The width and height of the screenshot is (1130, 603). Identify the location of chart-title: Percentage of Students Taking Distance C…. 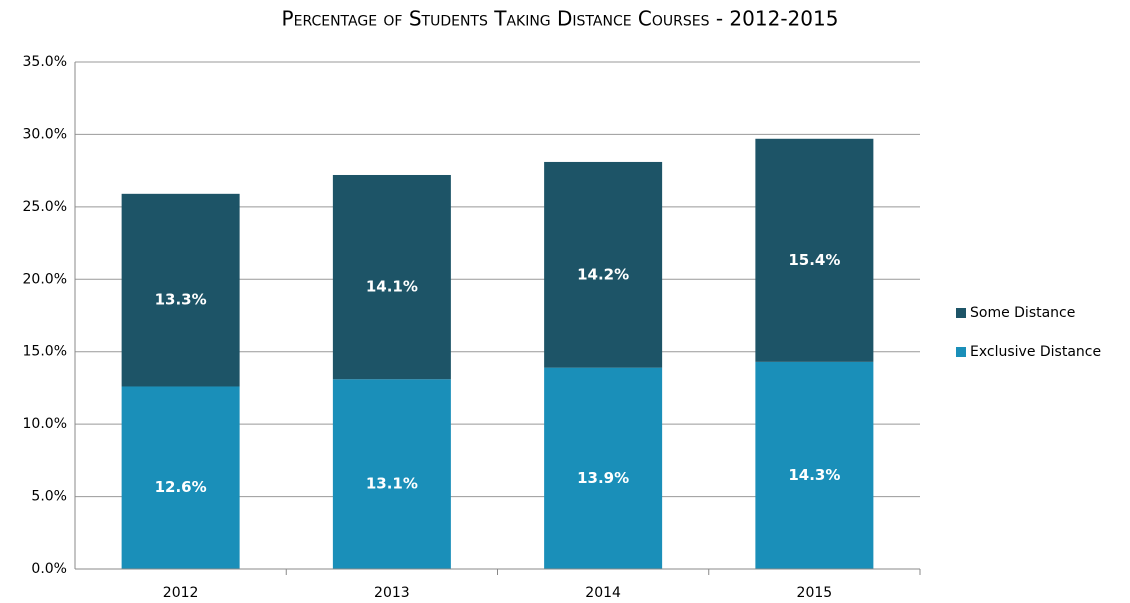
(560, 19).